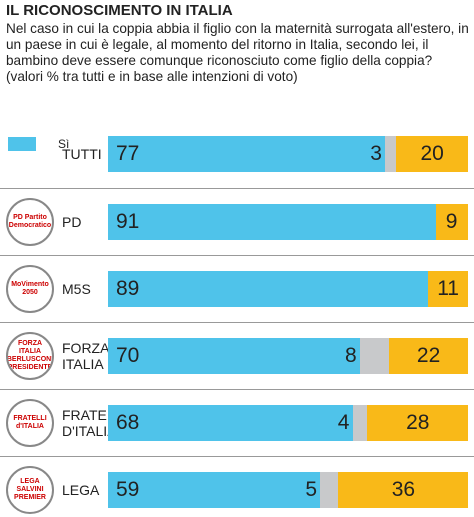 The height and width of the screenshot is (517, 474). What do you see at coordinates (81, 490) in the screenshot?
I see `category-label: LEGA` at bounding box center [81, 490].